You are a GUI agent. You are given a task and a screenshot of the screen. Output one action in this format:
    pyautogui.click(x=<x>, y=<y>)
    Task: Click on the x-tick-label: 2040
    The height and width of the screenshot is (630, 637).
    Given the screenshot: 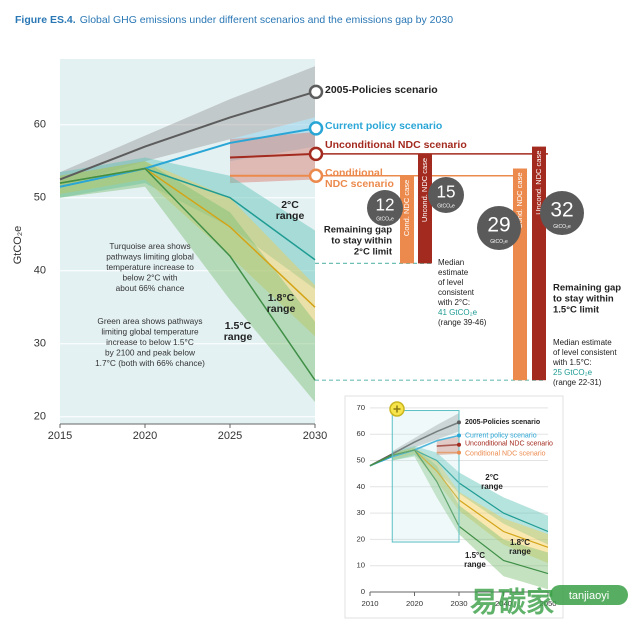 What is the action you would take?
    pyautogui.click(x=503, y=603)
    